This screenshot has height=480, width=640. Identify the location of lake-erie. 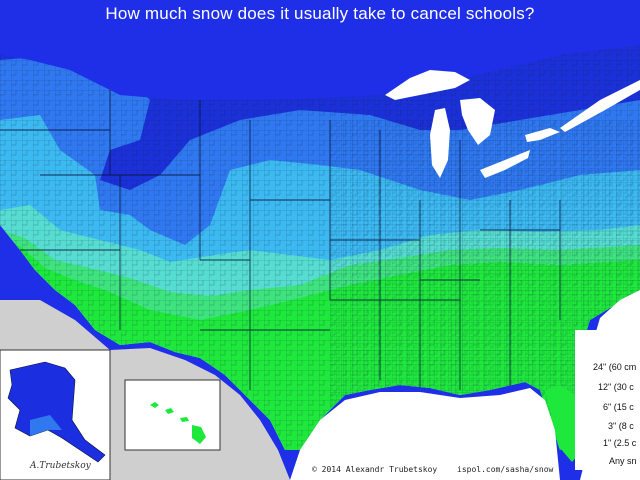
(505, 164).